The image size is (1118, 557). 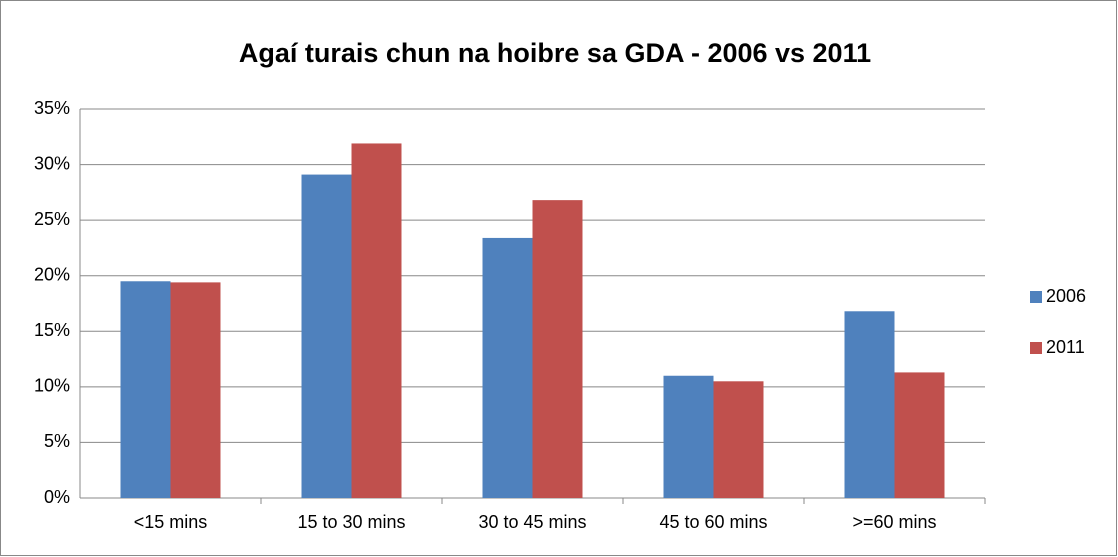 What do you see at coordinates (351, 522) in the screenshot?
I see `x-tick-label: 15 to 30 mins` at bounding box center [351, 522].